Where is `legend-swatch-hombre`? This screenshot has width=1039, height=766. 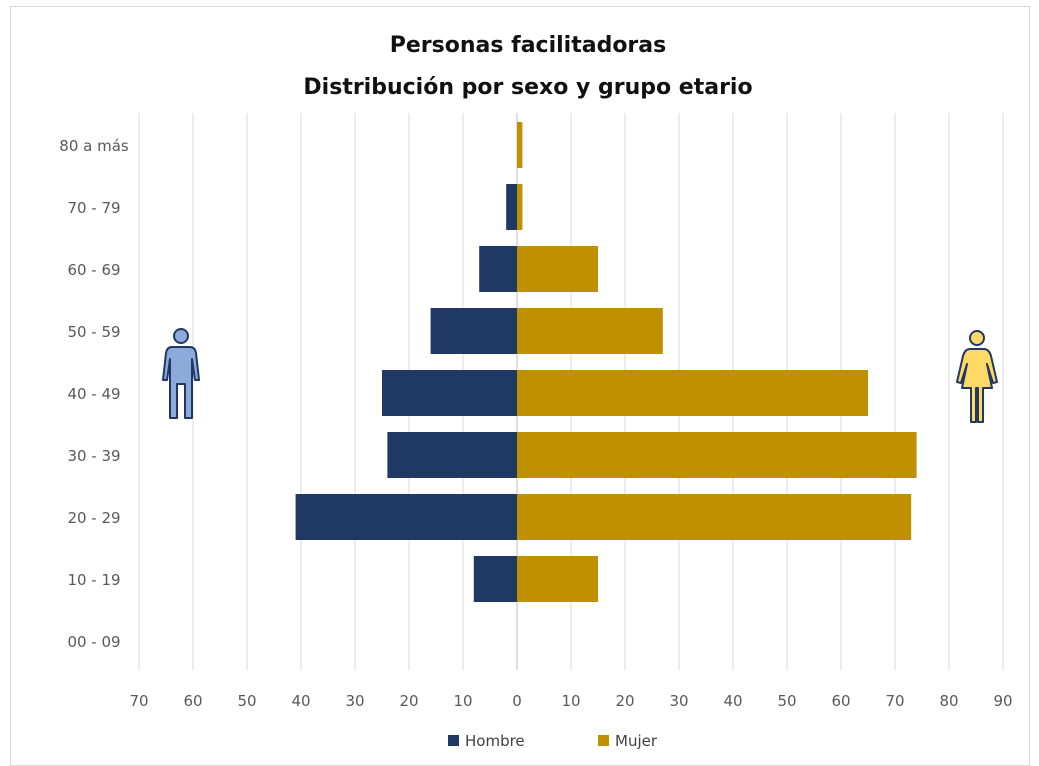 legend-swatch-hombre is located at coordinates (453, 740).